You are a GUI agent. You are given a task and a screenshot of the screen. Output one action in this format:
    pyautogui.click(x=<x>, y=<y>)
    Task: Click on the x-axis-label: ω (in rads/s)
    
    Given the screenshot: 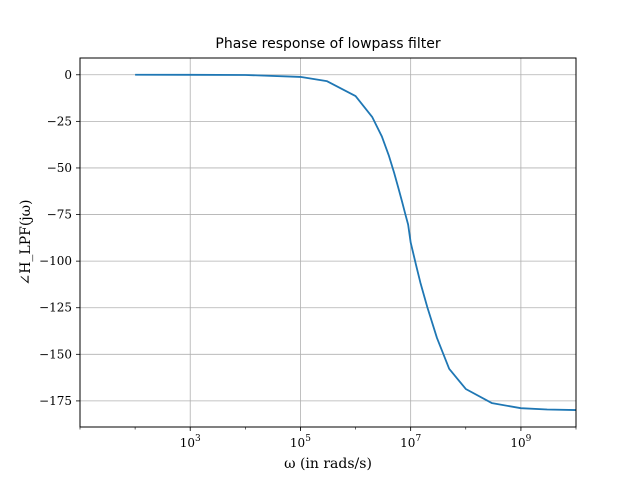 What is the action you would take?
    pyautogui.click(x=328, y=464)
    